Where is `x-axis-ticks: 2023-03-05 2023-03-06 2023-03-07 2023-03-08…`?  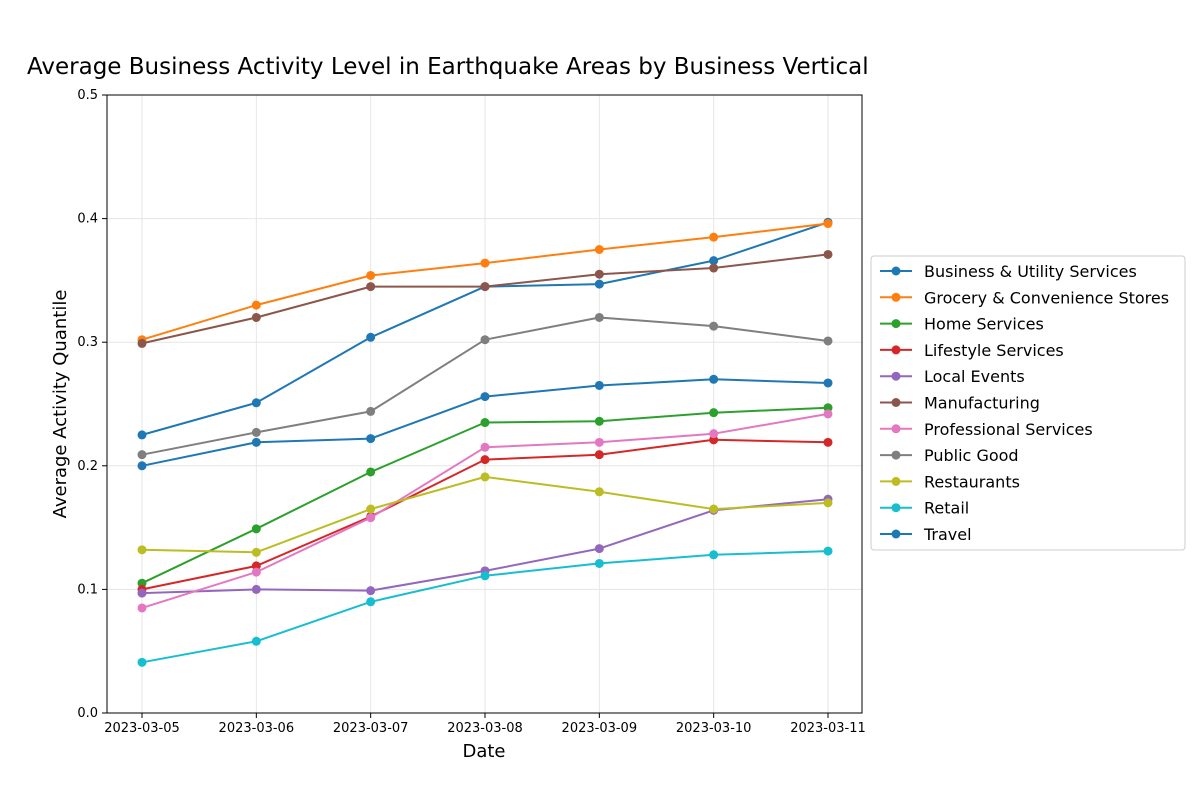
x-axis-ticks: 2023-03-05 2023-03-06 2023-03-07 2023-03-08… is located at coordinates (485, 724).